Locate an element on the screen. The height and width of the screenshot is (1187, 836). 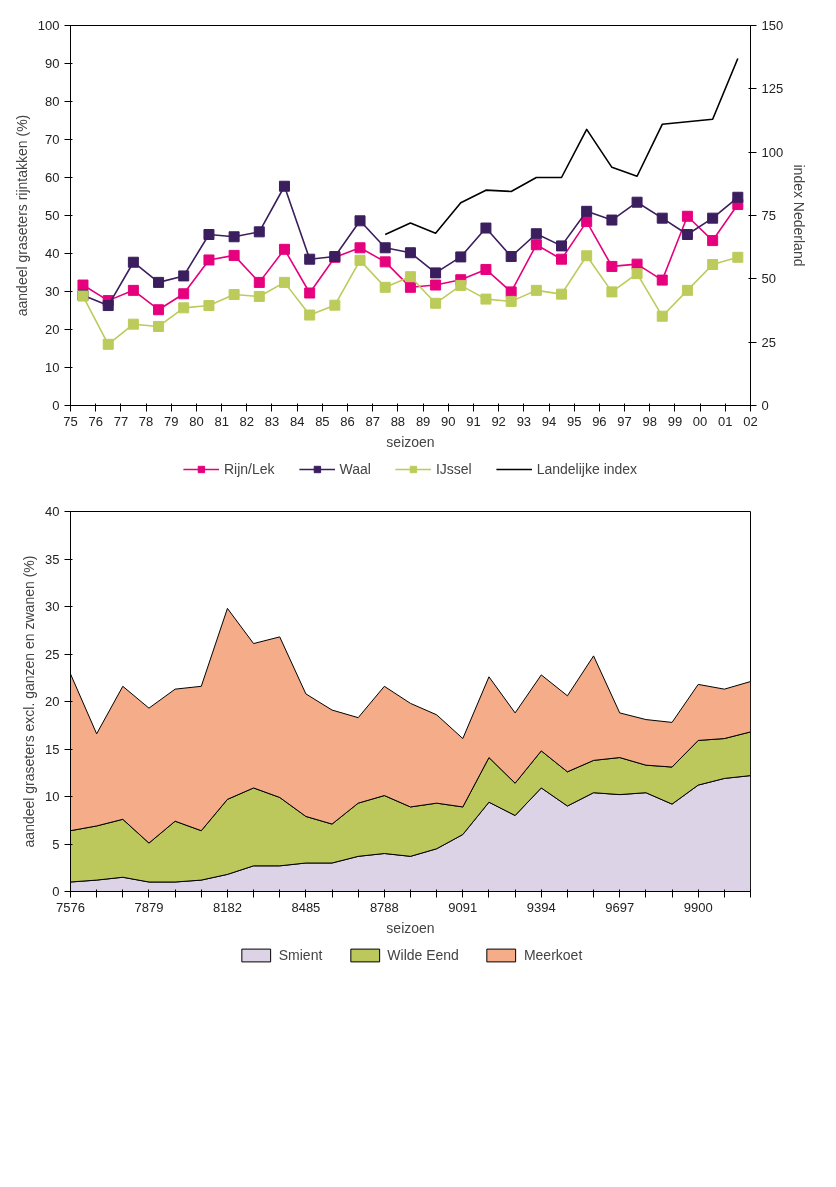
x-tick-label: 9091 is located at coordinates (463, 907).